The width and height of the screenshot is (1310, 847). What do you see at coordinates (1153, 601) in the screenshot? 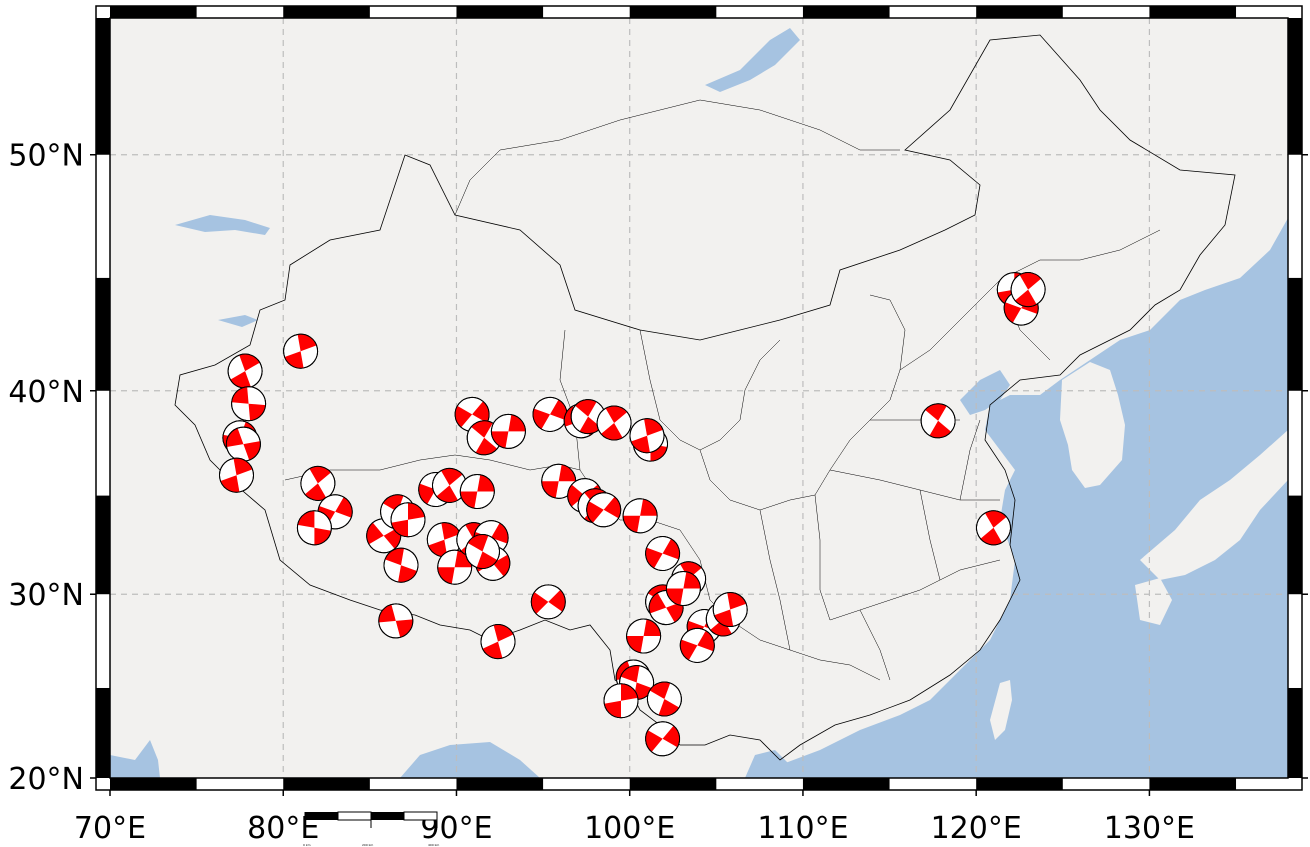
I see `kyushu` at bounding box center [1153, 601].